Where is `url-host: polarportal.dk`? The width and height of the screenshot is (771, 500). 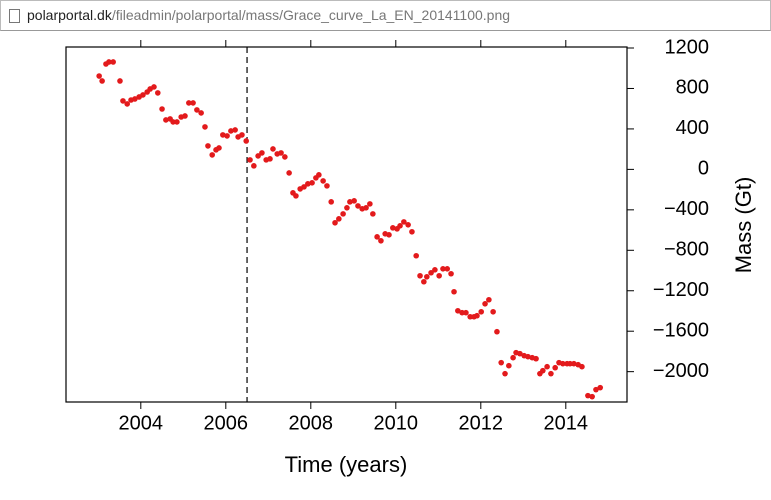
url-host: polarportal.dk is located at coordinates (69, 15).